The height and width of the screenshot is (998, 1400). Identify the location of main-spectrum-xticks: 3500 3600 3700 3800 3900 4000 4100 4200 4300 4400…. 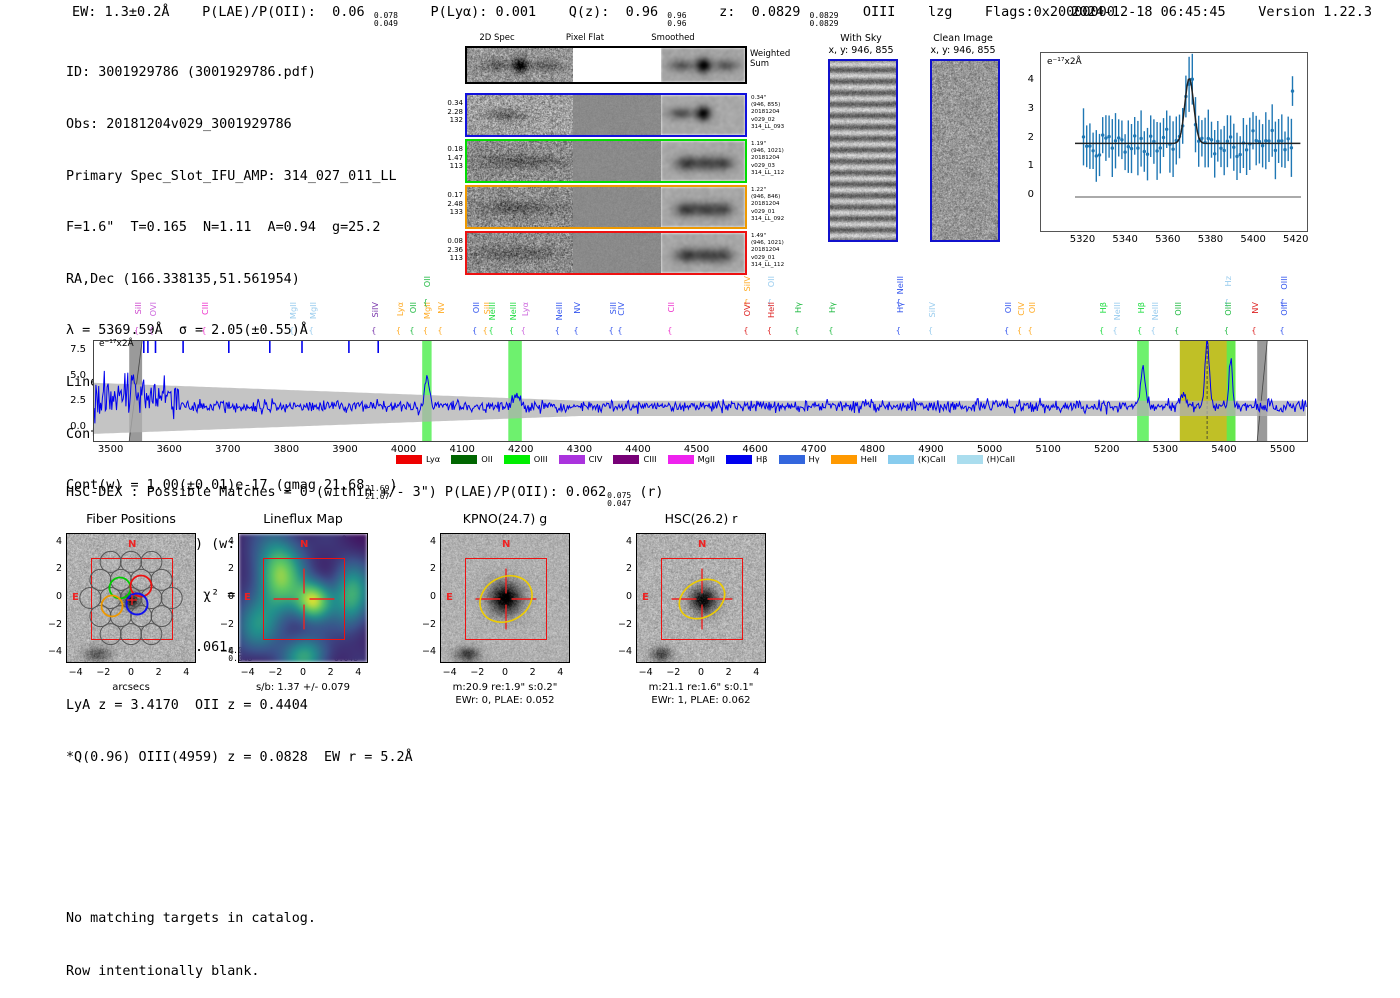
(700, 452).